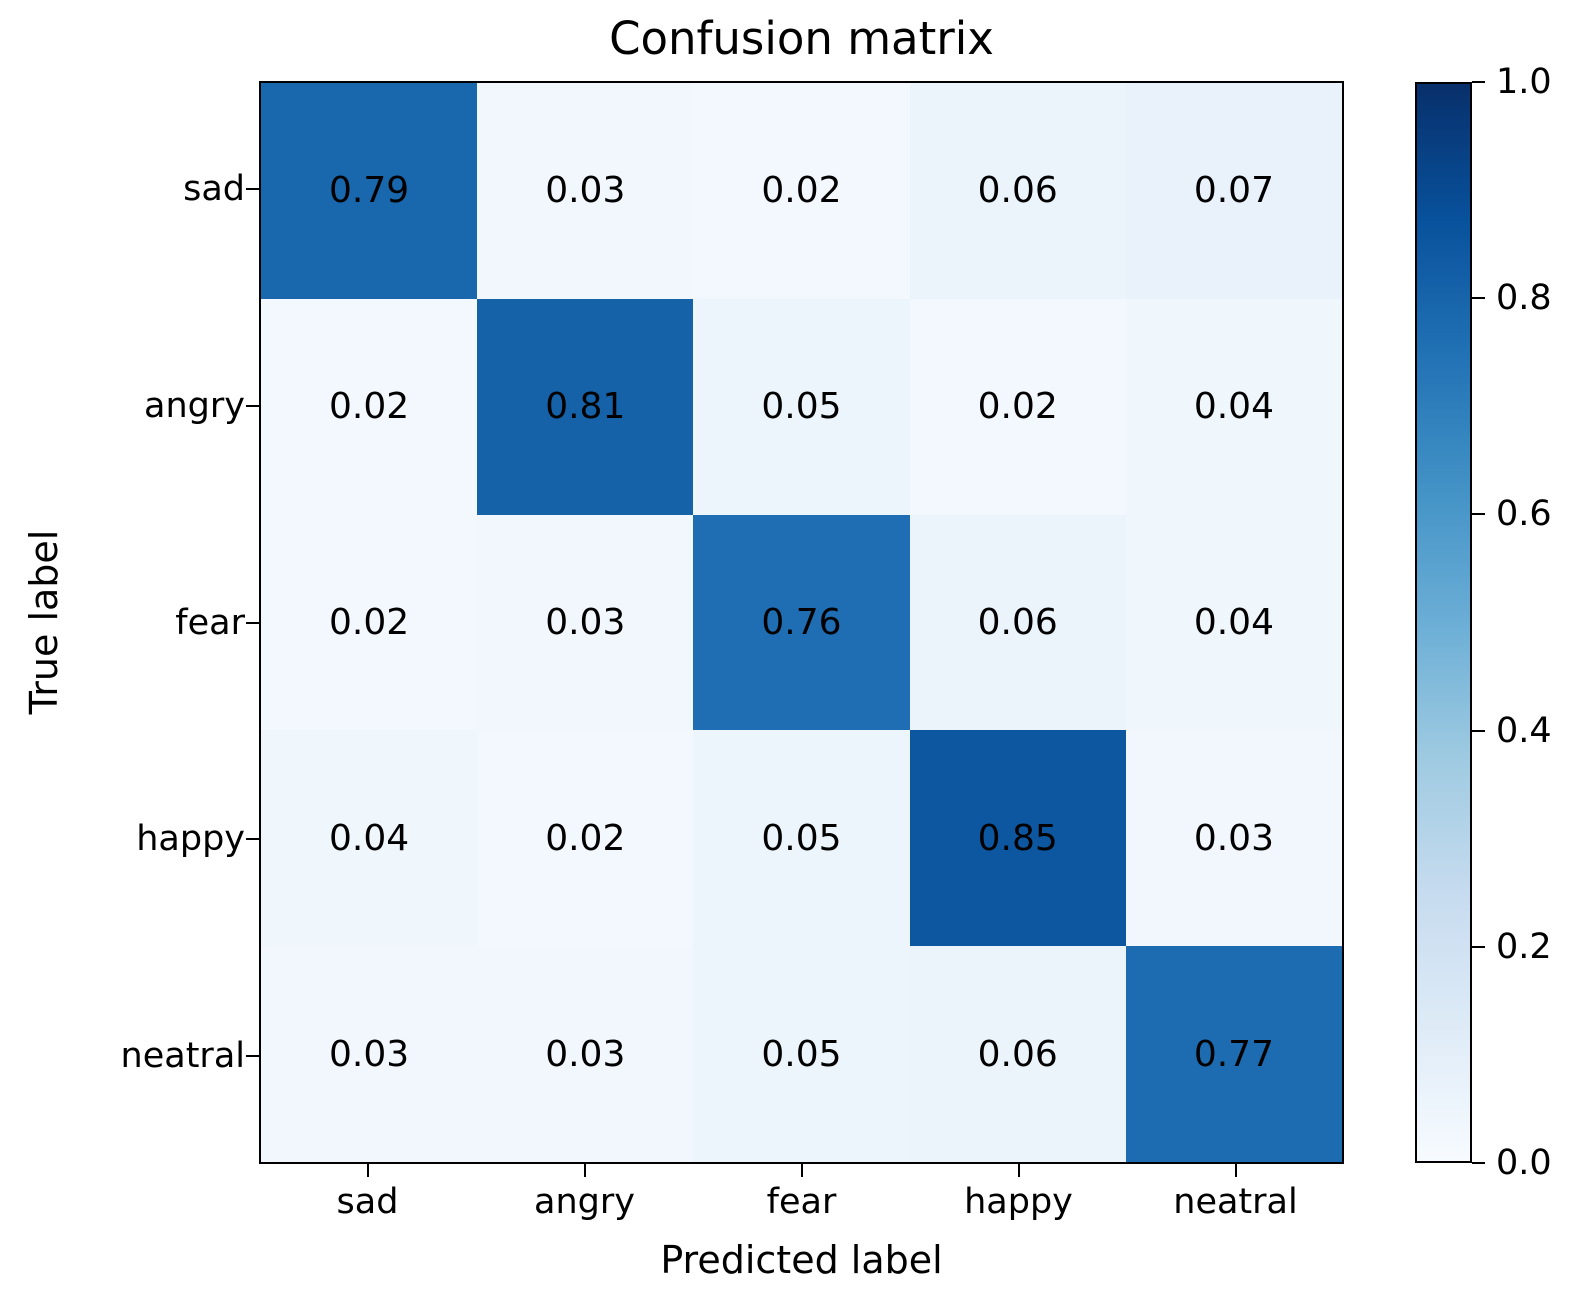  I want to click on x-tick-label-happy: happy, so click(1018, 1202).